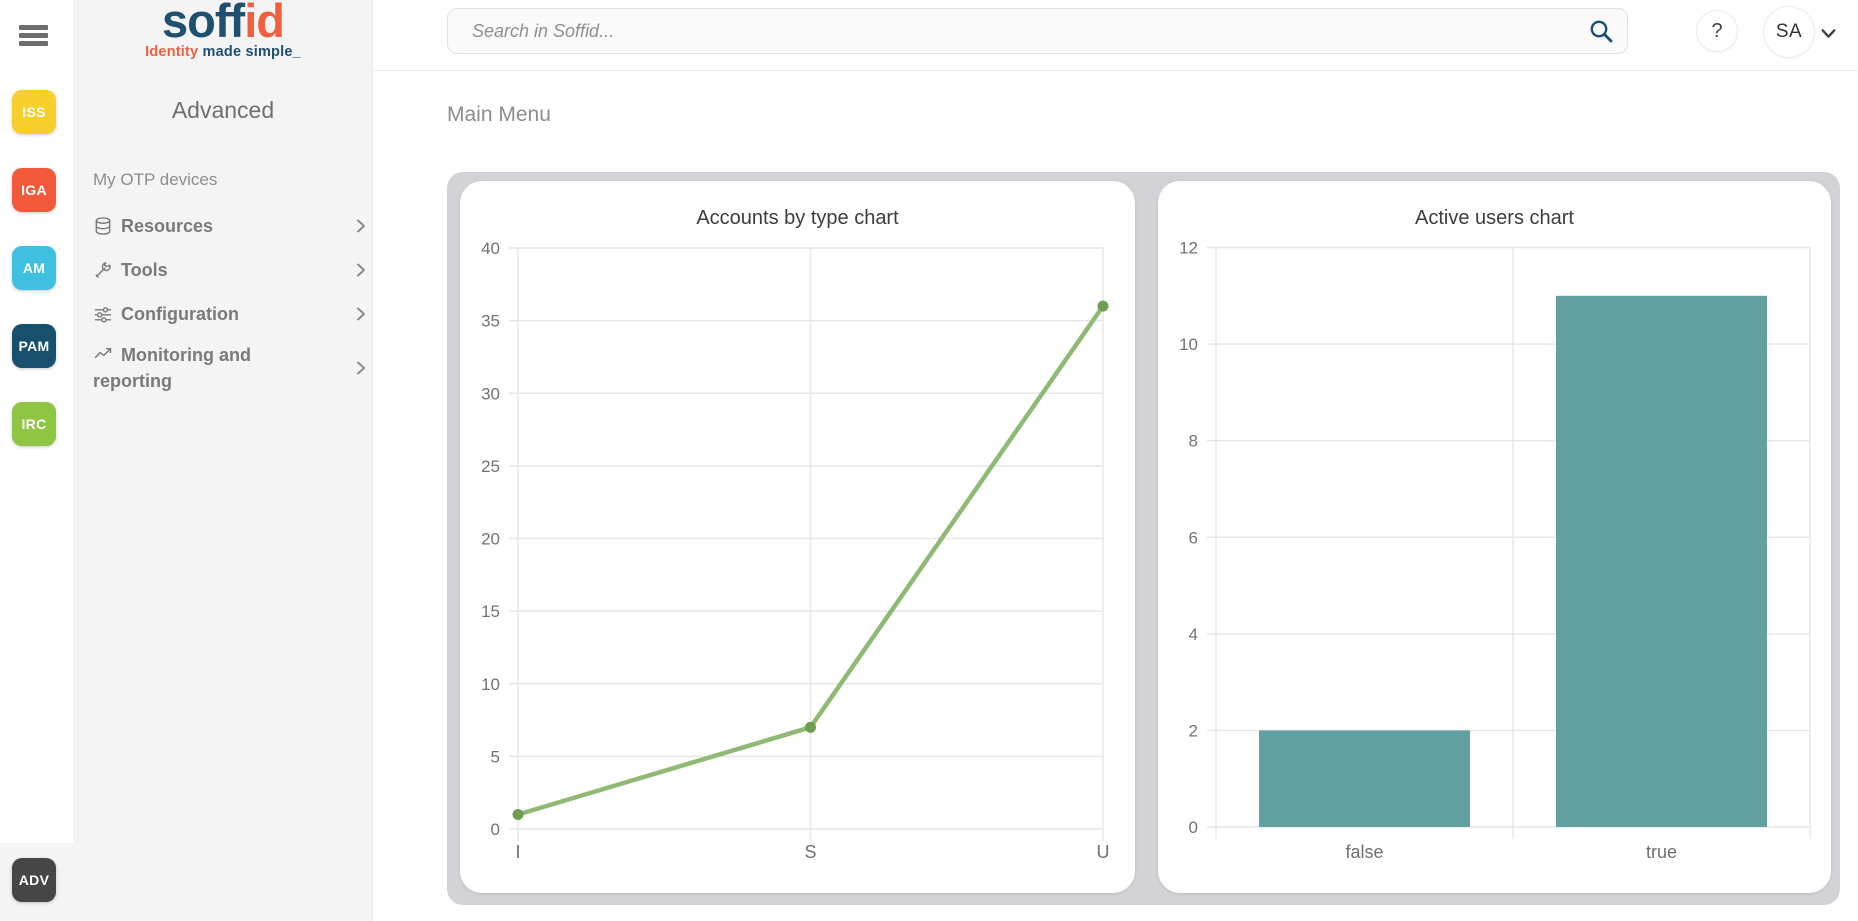 The height and width of the screenshot is (921, 1858). I want to click on sidebar-item-tools: Tools, so click(238, 270).